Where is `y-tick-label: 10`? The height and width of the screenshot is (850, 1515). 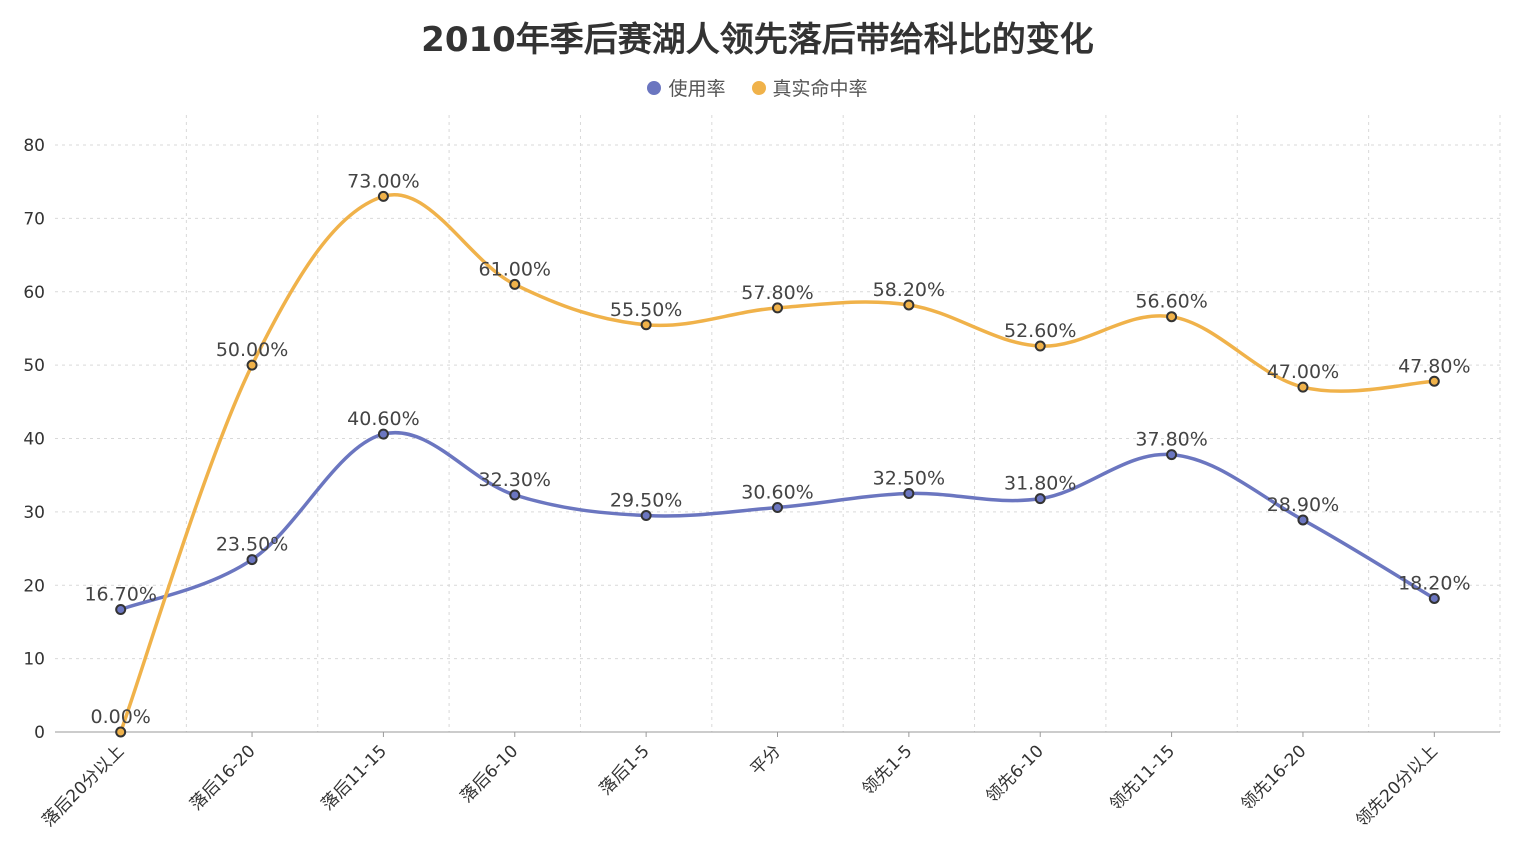
y-tick-label: 10 is located at coordinates (34, 660).